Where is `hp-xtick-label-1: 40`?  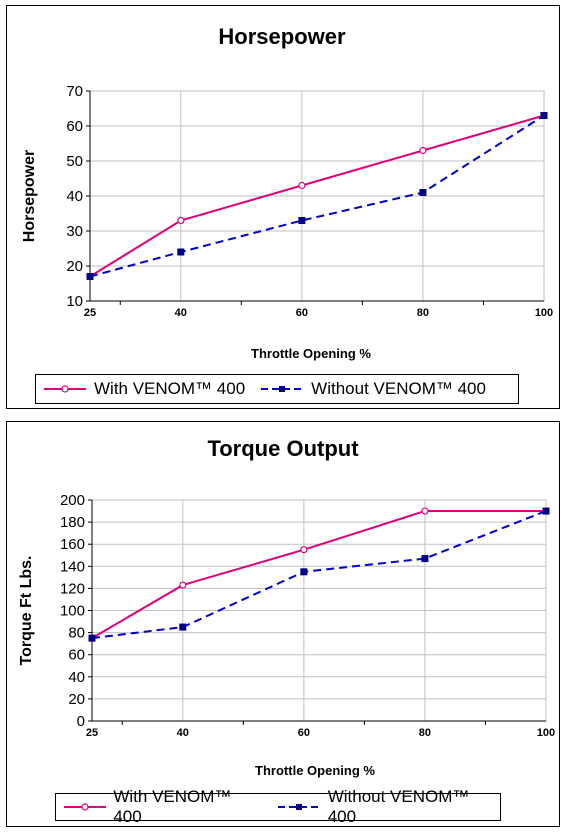
hp-xtick-label-1: 40 is located at coordinates (181, 313).